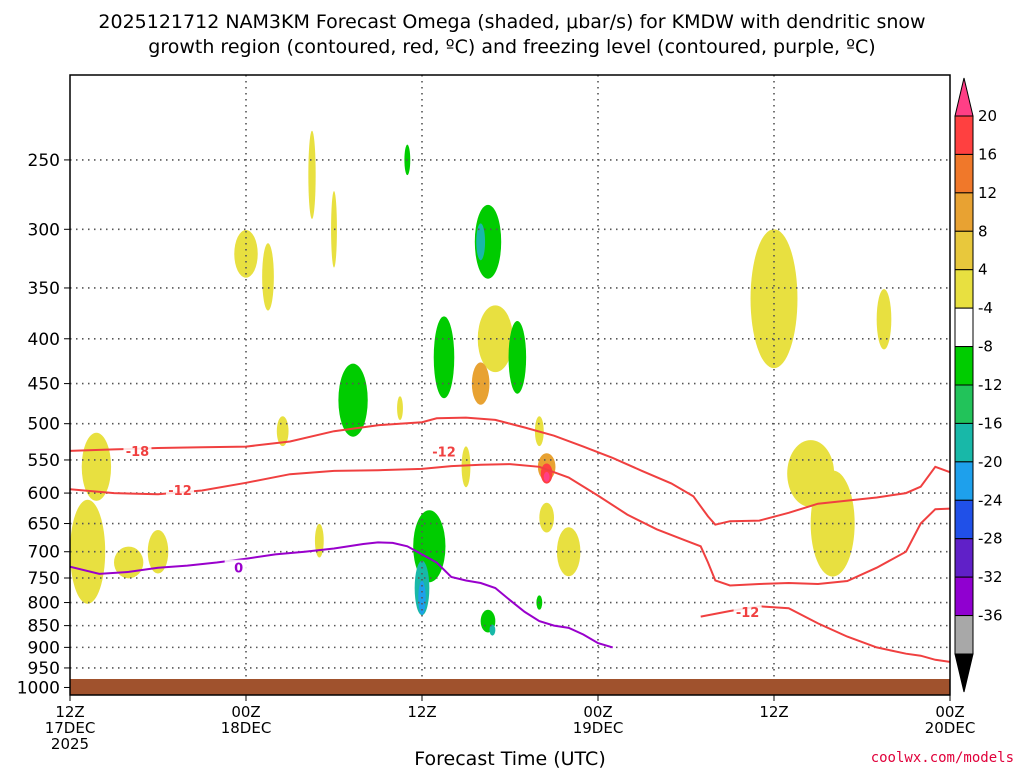 Image resolution: width=1024 pixels, height=768 pixels. Describe the element at coordinates (44, 627) in the screenshot. I see `pressure-tick-label: 850` at that location.